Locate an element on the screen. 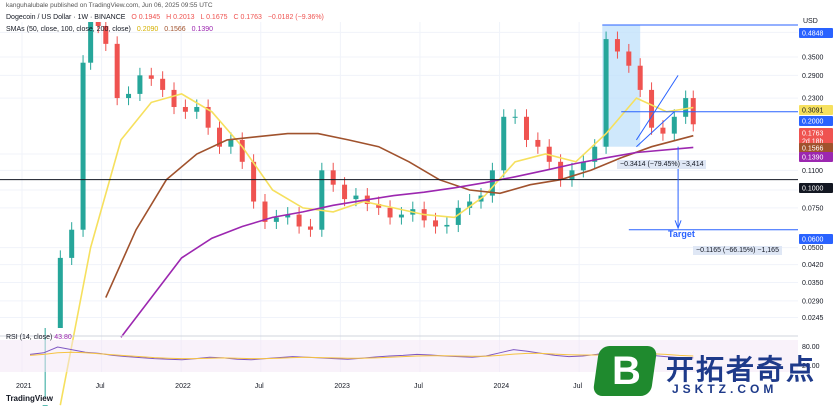 The image size is (836, 406). drop-measure-box is located at coordinates (621, 86).